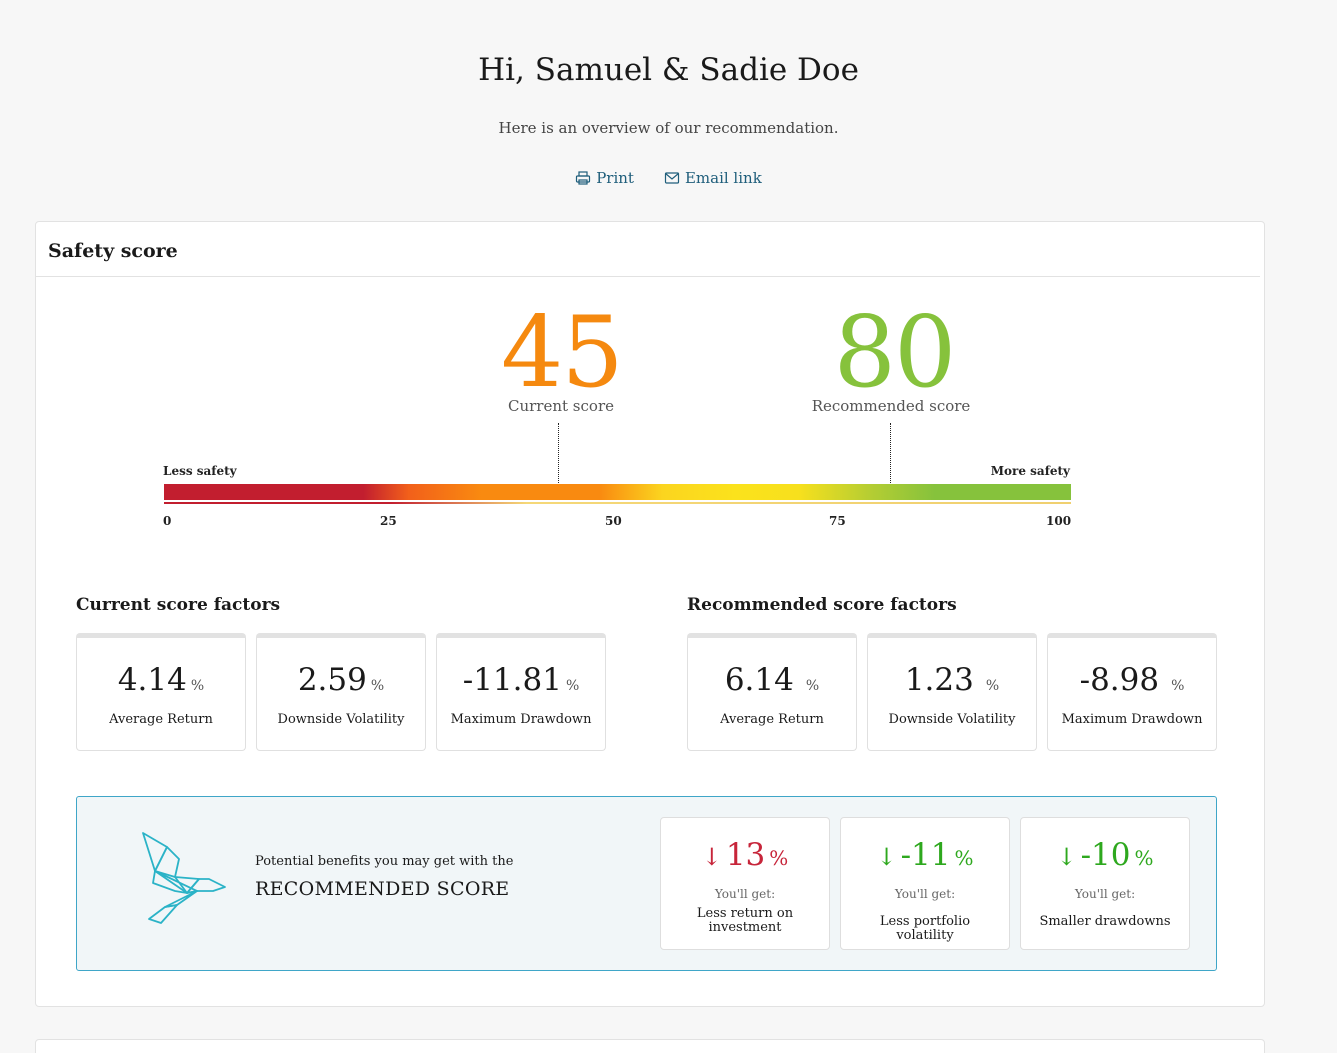 This screenshot has height=1053, width=1337. I want to click on scale-tick: 50, so click(613, 521).